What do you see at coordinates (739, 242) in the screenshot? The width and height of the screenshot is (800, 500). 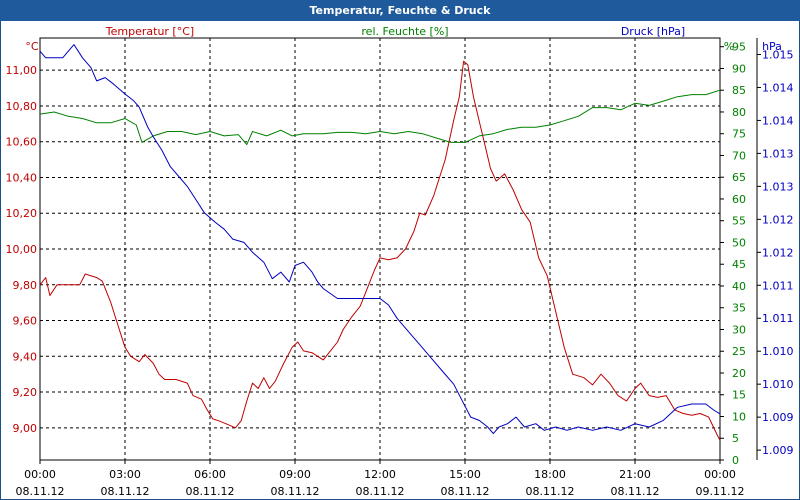 I see `humidity-tick-label: 50` at bounding box center [739, 242].